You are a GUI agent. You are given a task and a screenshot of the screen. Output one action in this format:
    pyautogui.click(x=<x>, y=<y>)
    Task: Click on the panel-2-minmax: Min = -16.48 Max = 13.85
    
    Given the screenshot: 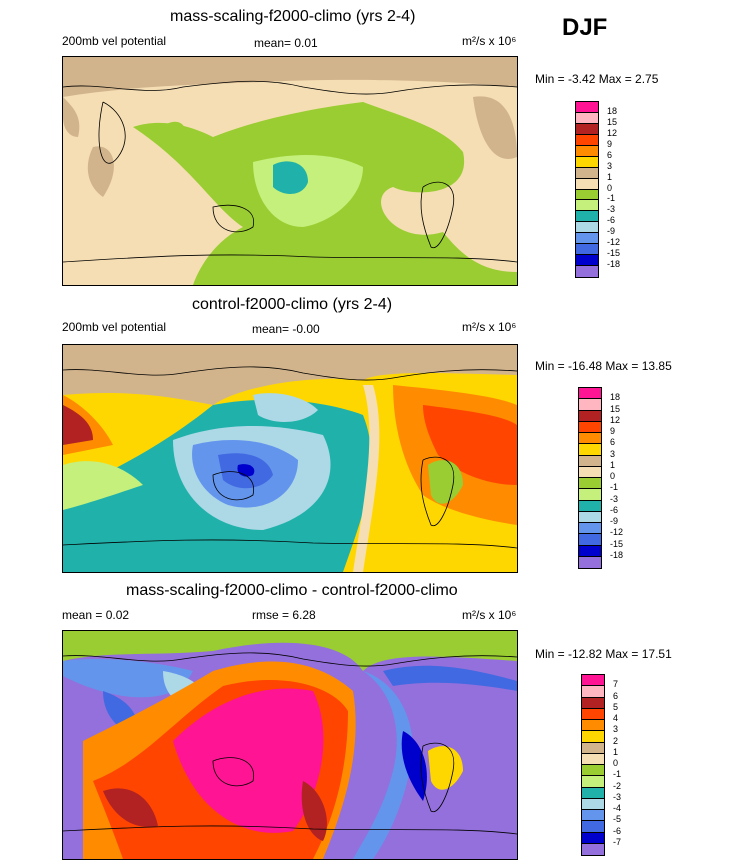 What is the action you would take?
    pyautogui.click(x=603, y=366)
    